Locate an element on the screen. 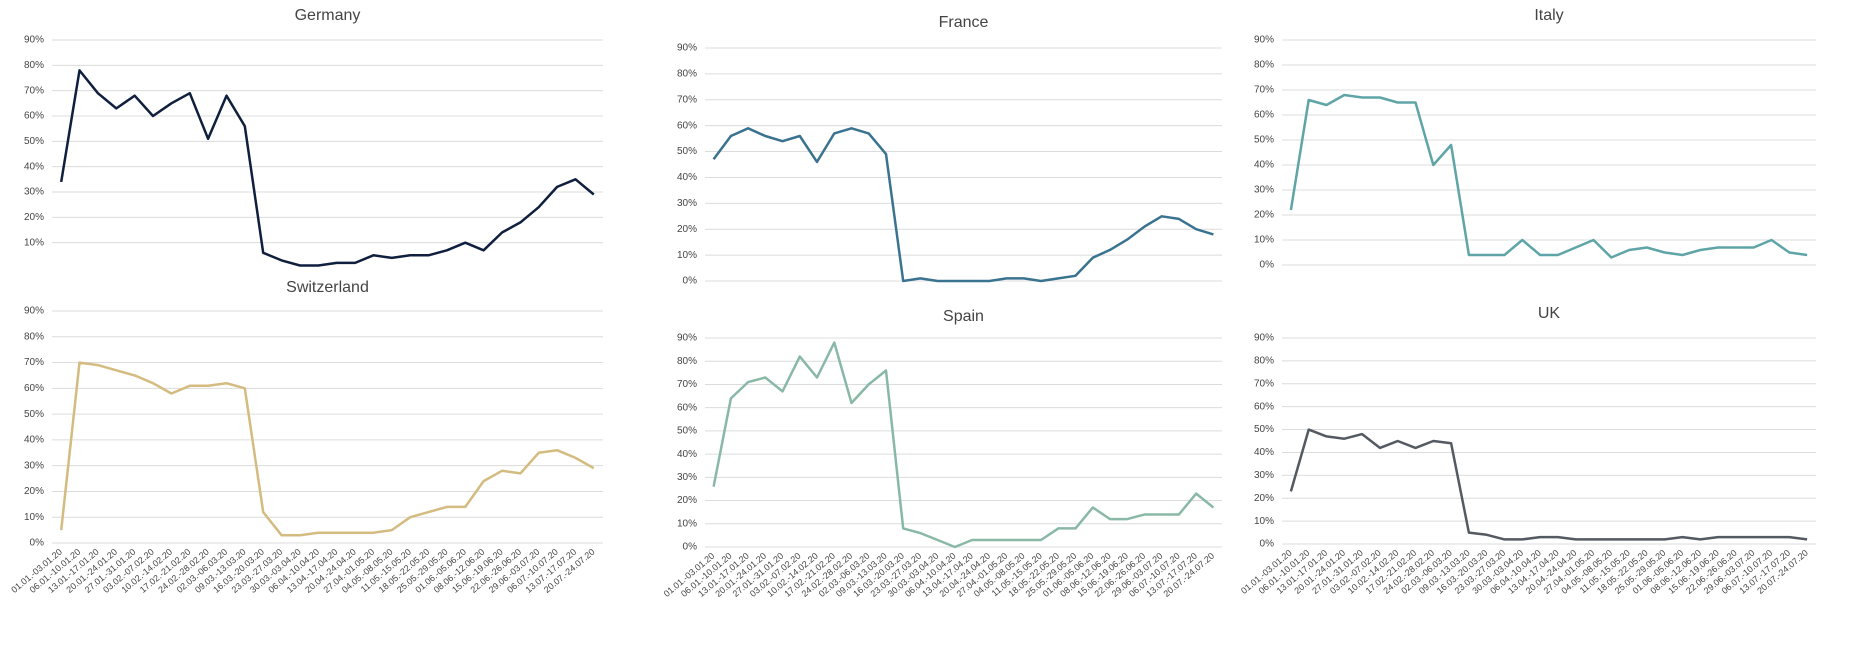  chart-title: Switzerland is located at coordinates (327, 287).